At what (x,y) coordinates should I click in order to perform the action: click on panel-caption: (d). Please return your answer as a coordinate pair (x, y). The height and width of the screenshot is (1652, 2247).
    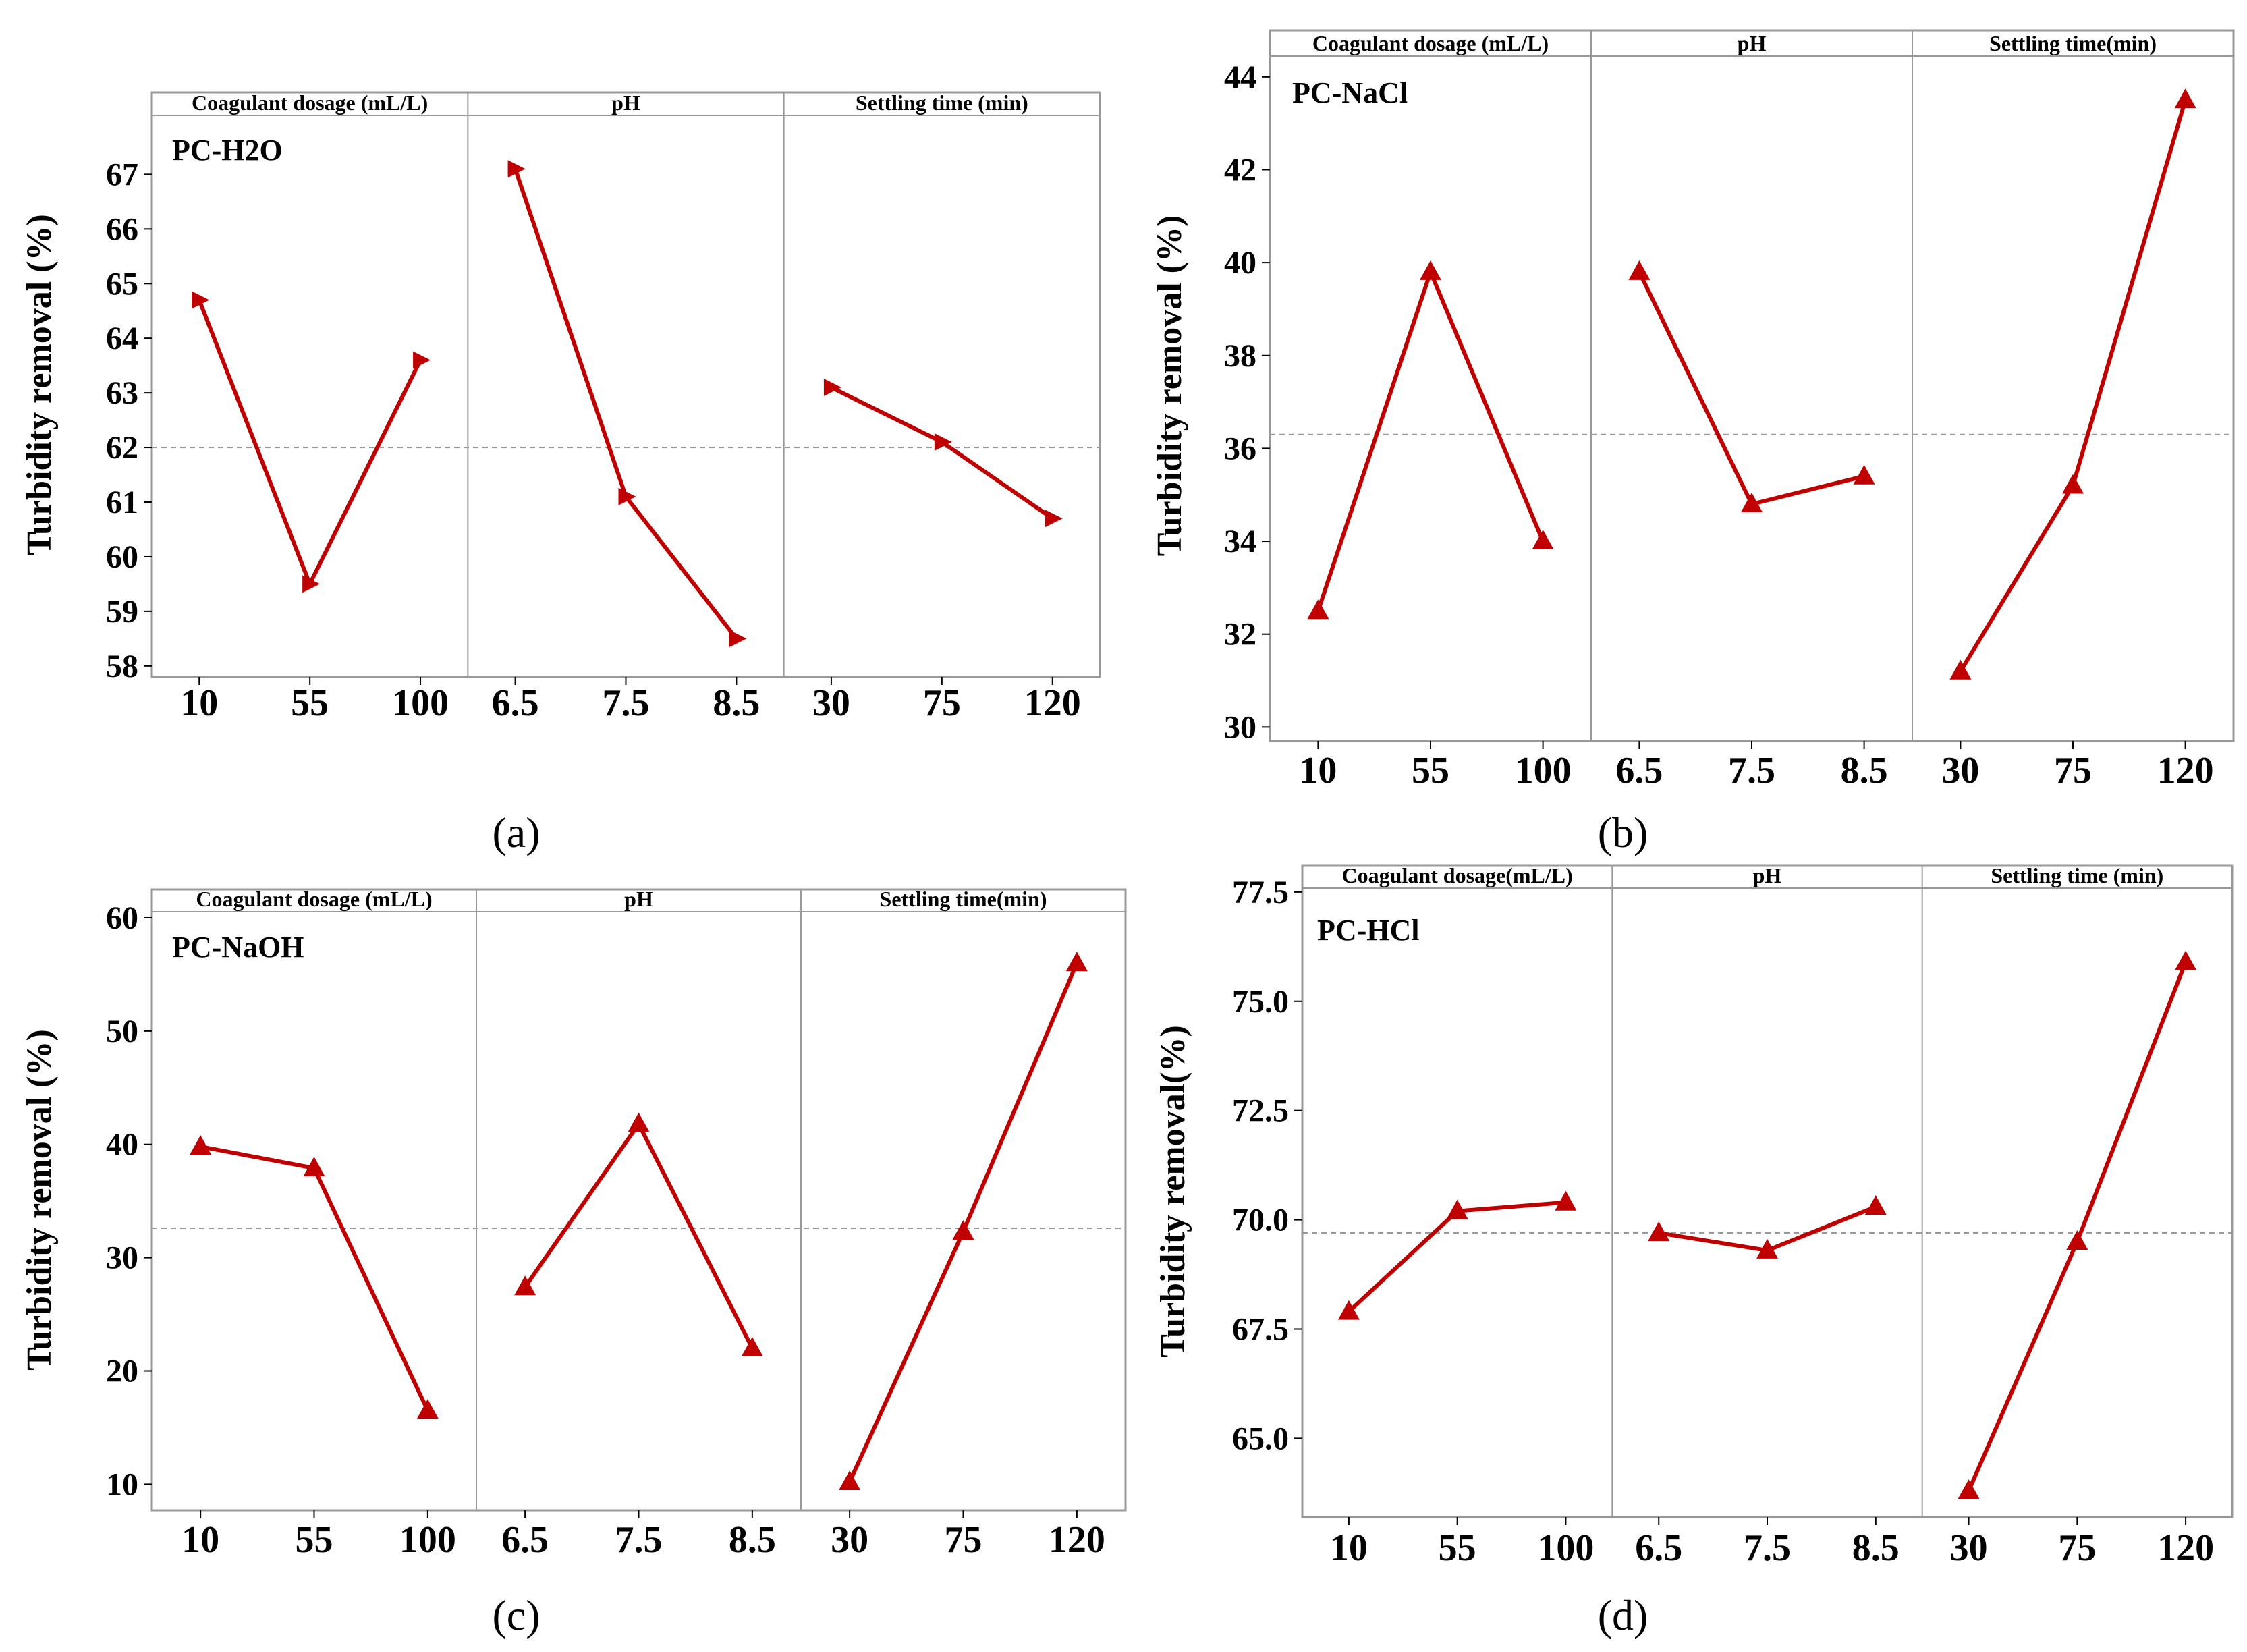
    Looking at the image, I should click on (1623, 1615).